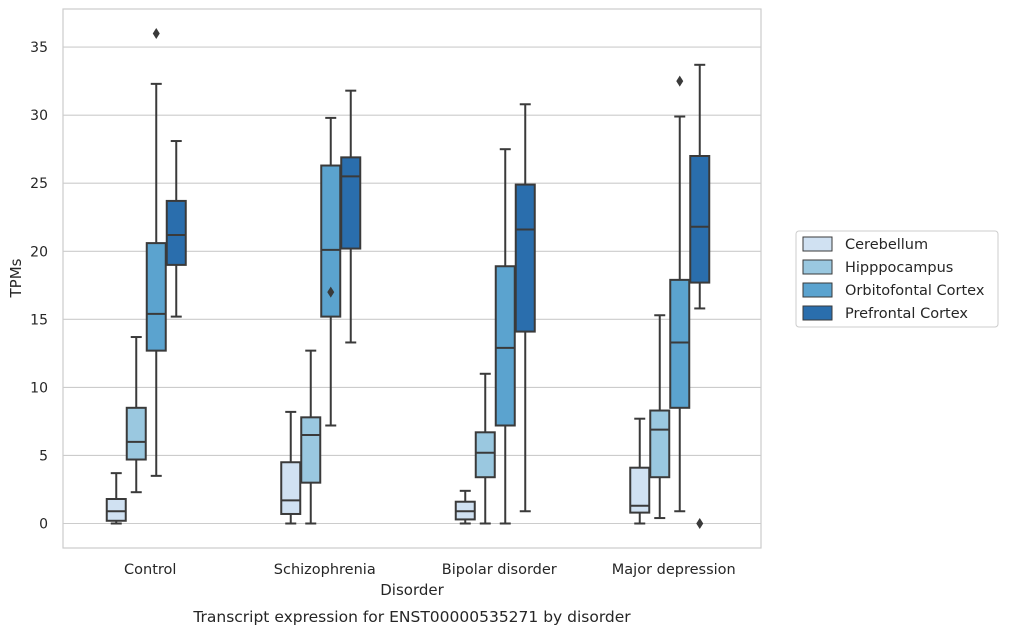  What do you see at coordinates (325, 570) in the screenshot?
I see `x-tick-label: Schizophrenia` at bounding box center [325, 570].